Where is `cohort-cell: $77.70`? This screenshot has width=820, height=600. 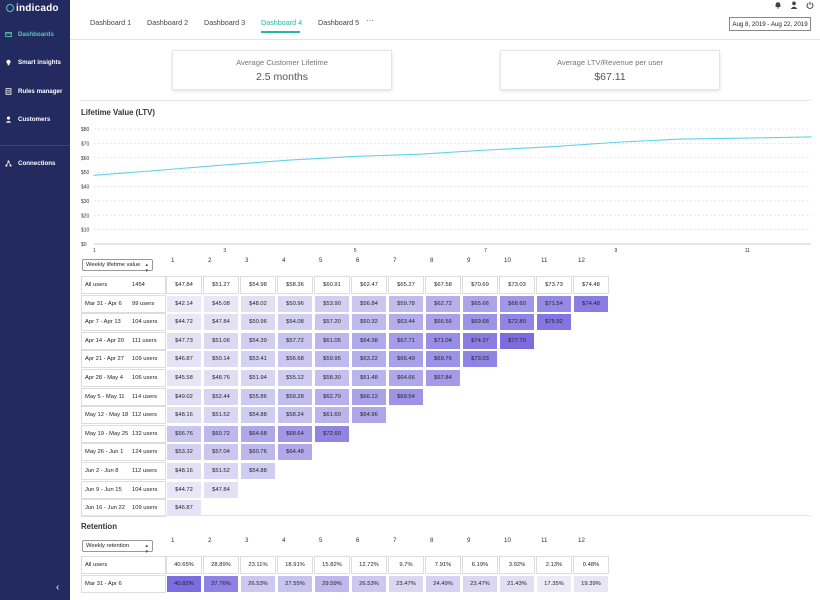
cohort-cell: $77.70 is located at coordinates (517, 340).